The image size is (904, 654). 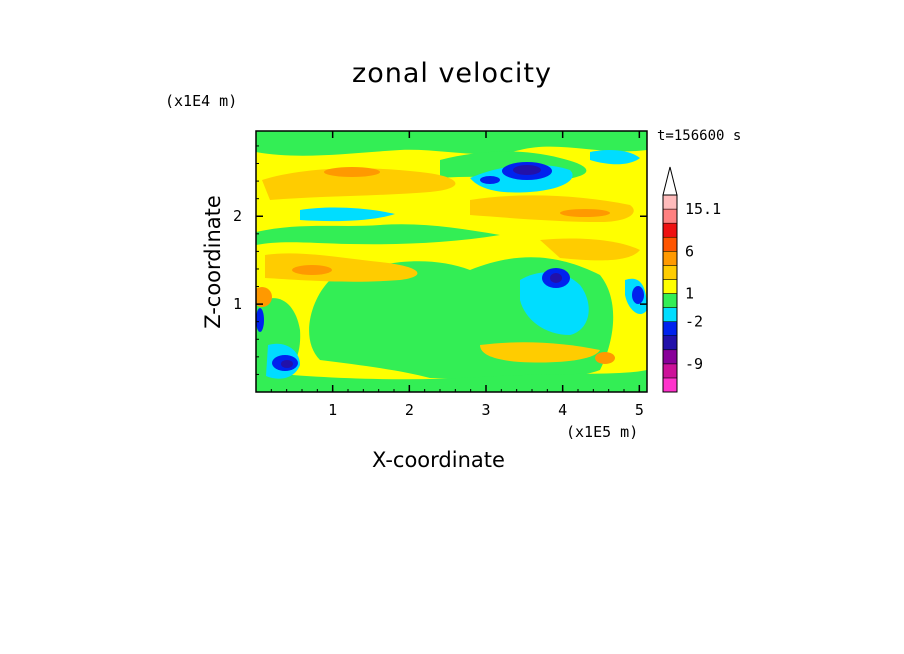 I want to click on colorbar-label: -9, so click(x=694, y=364).